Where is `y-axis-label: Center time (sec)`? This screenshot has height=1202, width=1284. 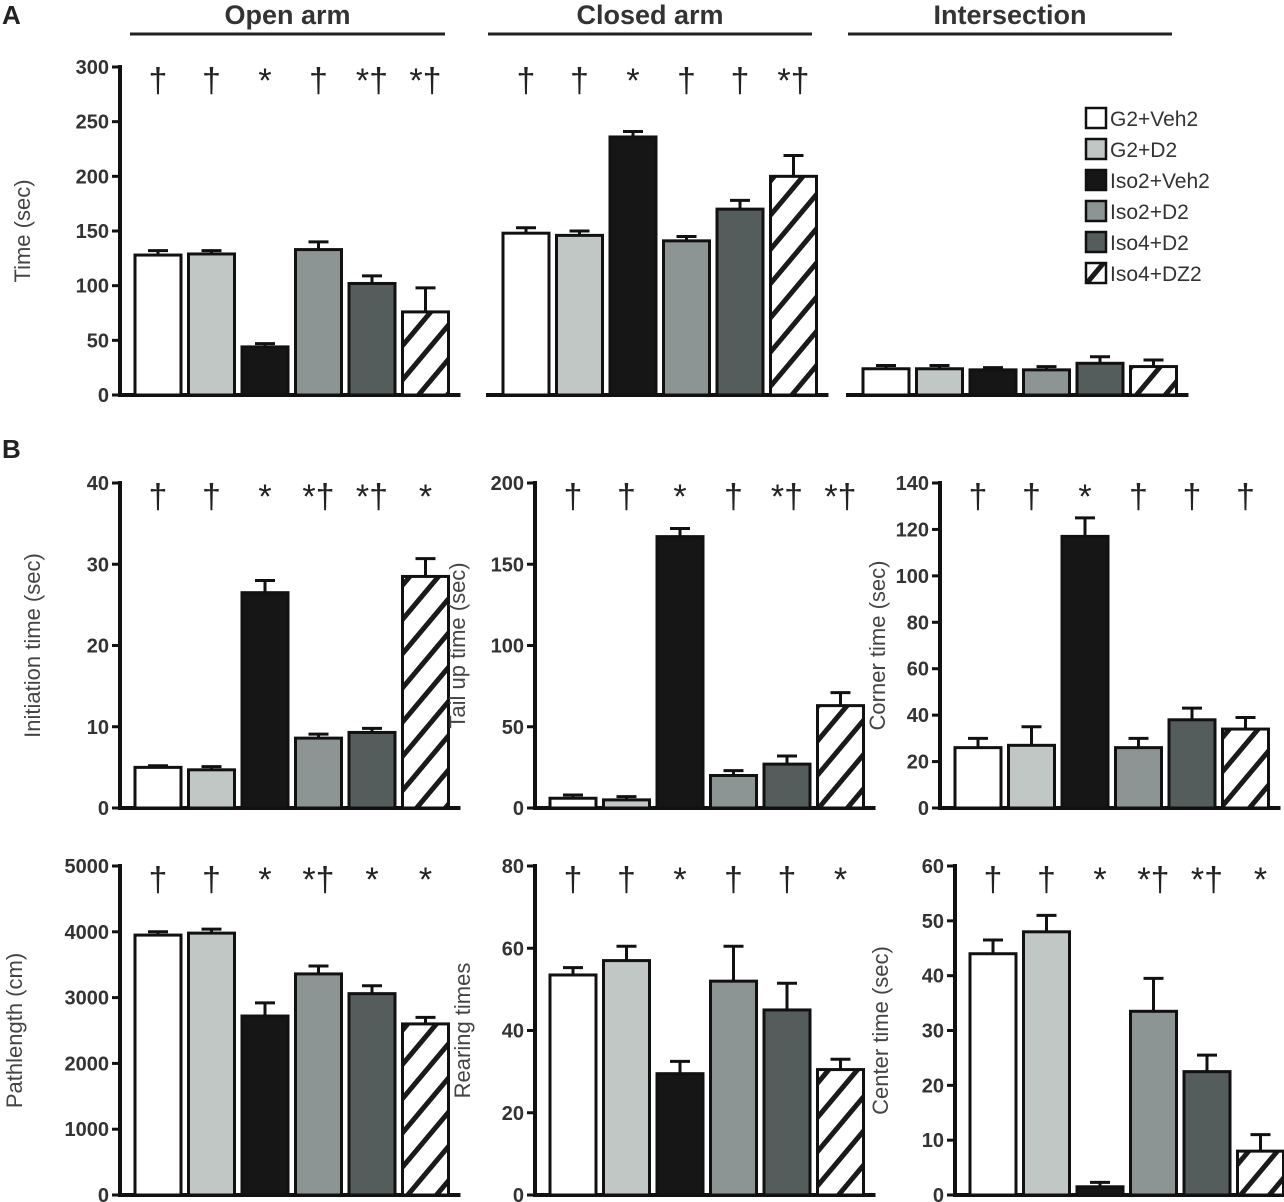 y-axis-label: Center time (sec) is located at coordinates (880, 1030).